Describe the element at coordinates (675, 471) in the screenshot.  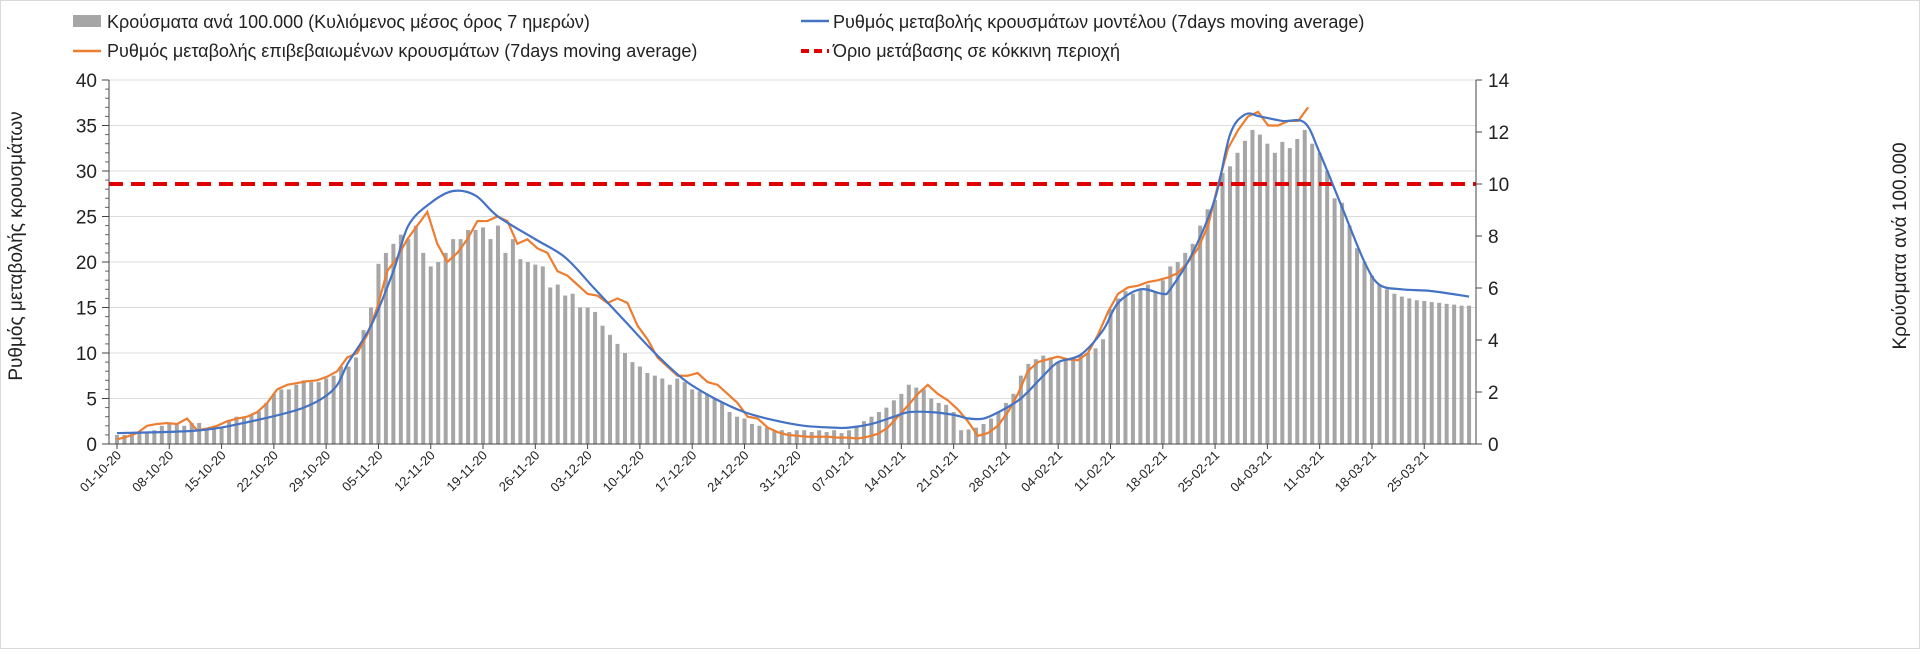
I see `x-tick-label: 17-12-20` at that location.